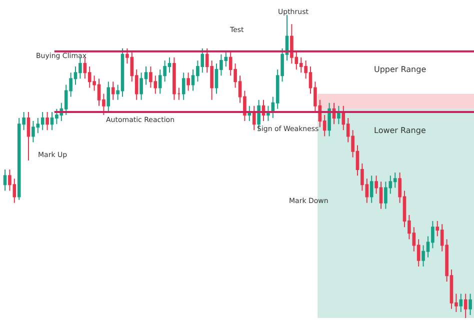 Image resolution: width=474 pixels, height=328 pixels. What do you see at coordinates (400, 69) in the screenshot?
I see `ref-line-label: Upper Range` at bounding box center [400, 69].